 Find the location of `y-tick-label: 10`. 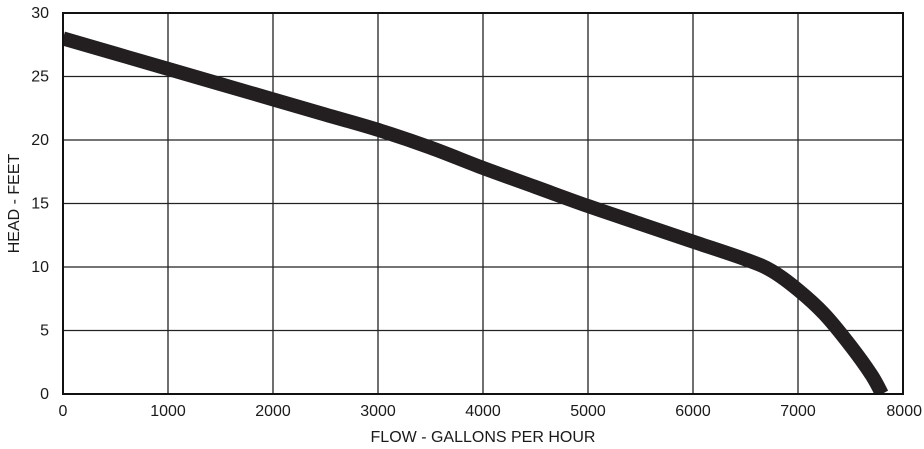

y-tick-label: 10 is located at coordinates (40, 267).